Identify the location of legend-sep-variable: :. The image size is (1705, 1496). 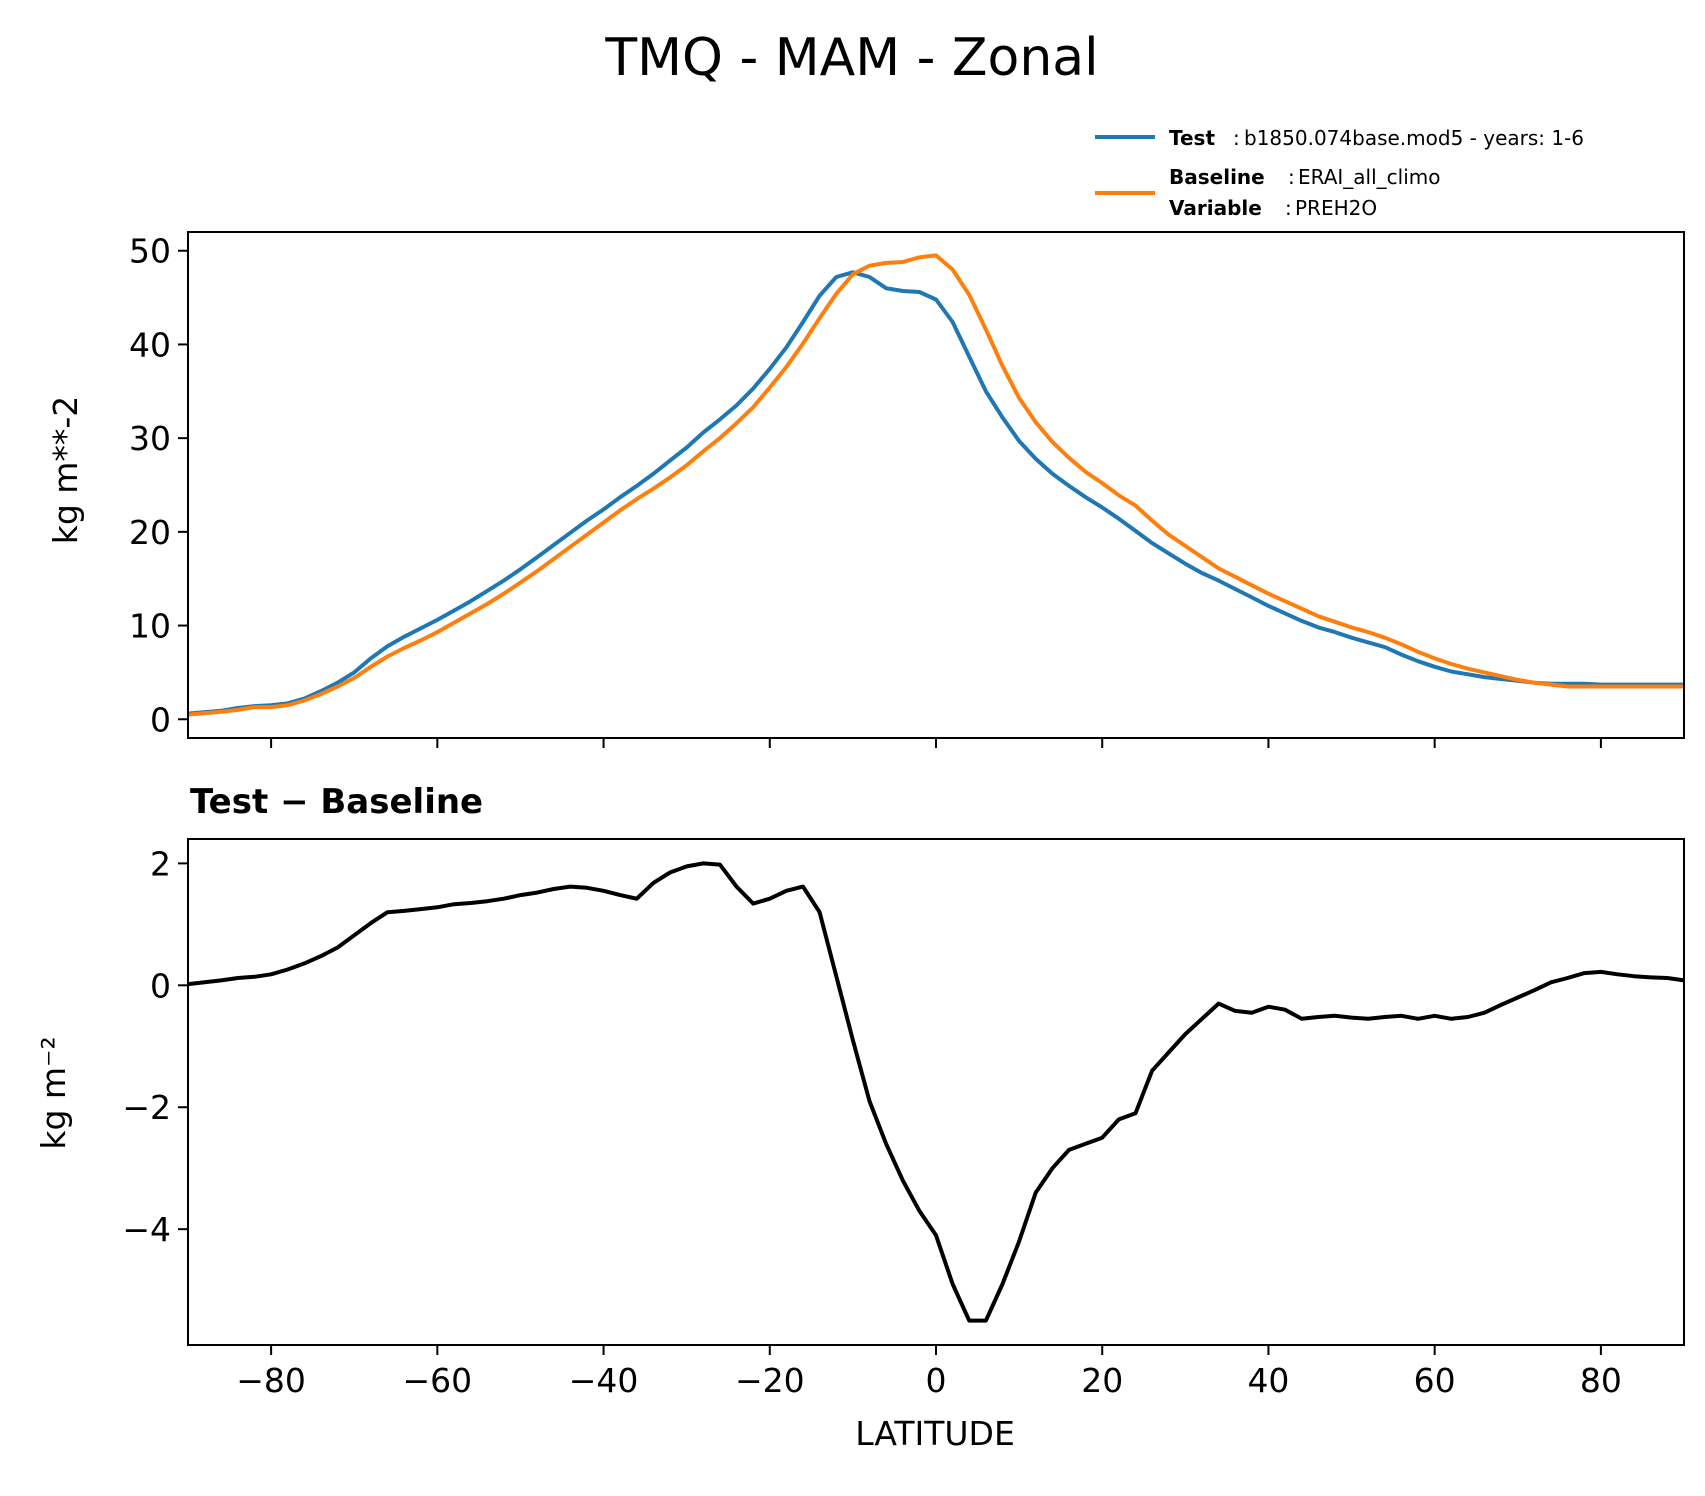
(1288, 208).